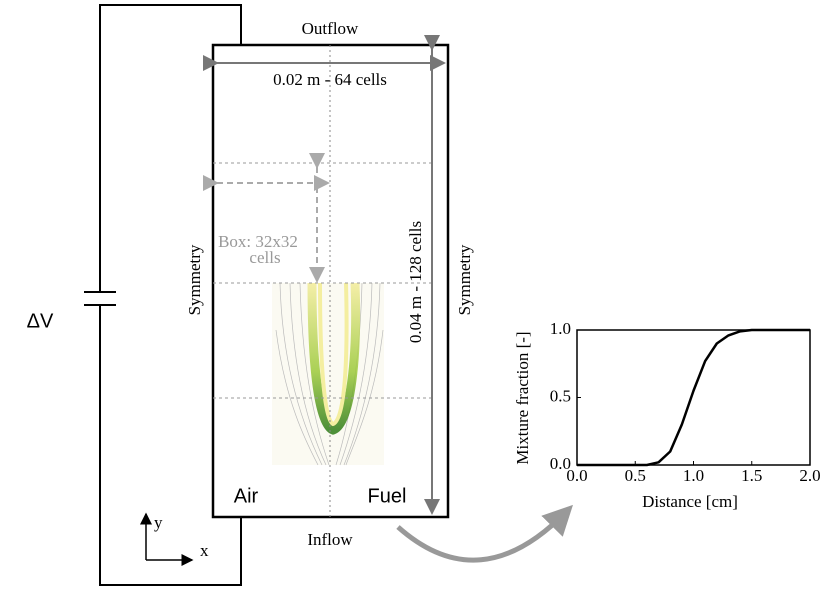  What do you see at coordinates (40, 321) in the screenshot?
I see `voltage-label: ΔV` at bounding box center [40, 321].